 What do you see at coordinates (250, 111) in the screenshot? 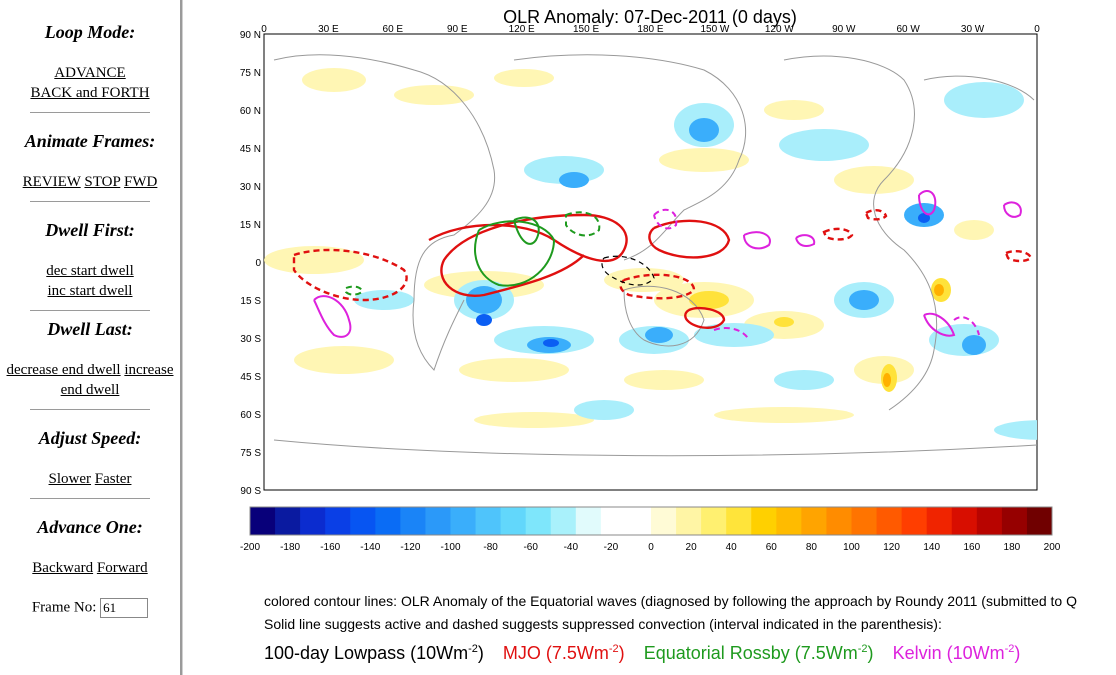
I see `latitude-label: 60 N` at bounding box center [250, 111].